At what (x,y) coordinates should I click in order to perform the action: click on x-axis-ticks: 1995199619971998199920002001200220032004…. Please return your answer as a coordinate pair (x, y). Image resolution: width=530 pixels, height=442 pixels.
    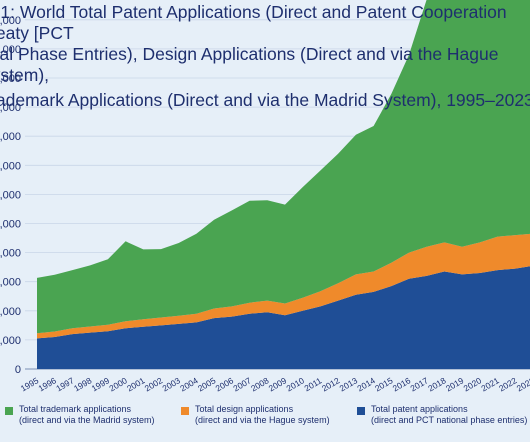
    Looking at the image, I should click on (274, 384).